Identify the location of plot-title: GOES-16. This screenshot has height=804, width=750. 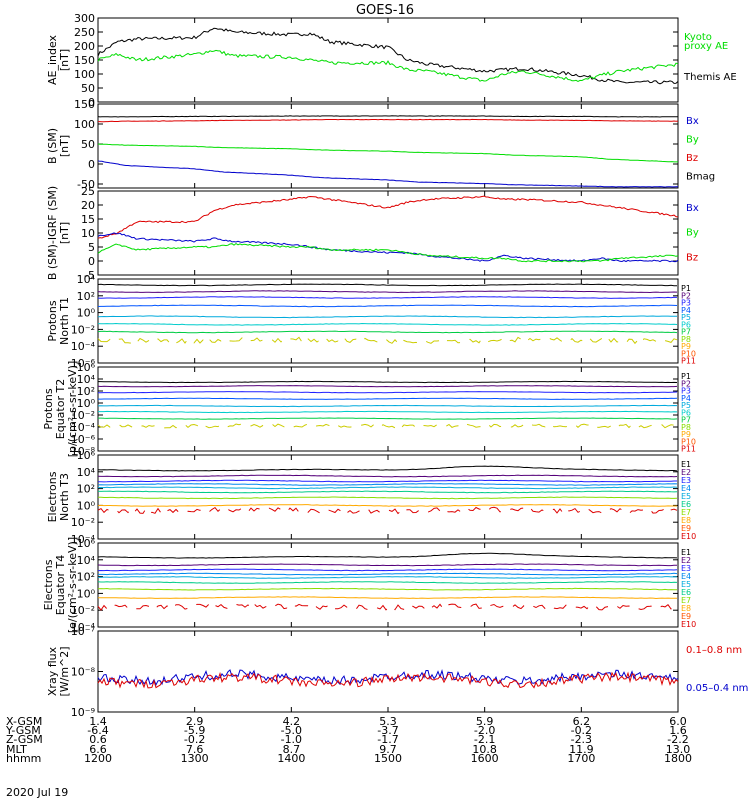
(385, 10).